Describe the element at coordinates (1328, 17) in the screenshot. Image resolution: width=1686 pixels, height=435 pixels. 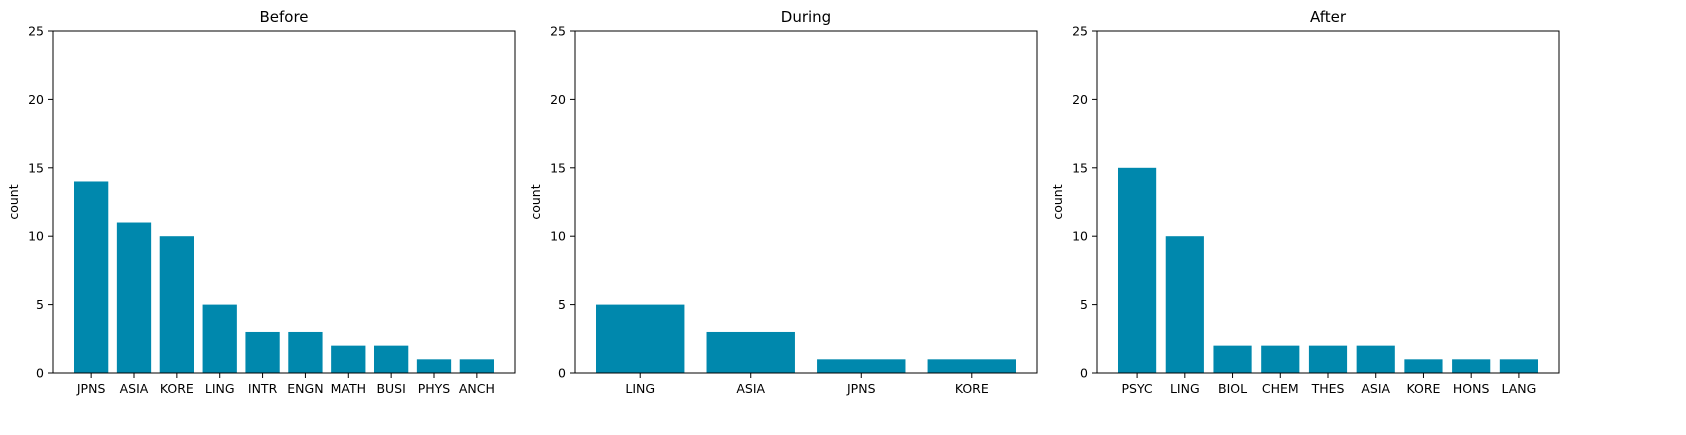
I see `chart-title: After` at that location.